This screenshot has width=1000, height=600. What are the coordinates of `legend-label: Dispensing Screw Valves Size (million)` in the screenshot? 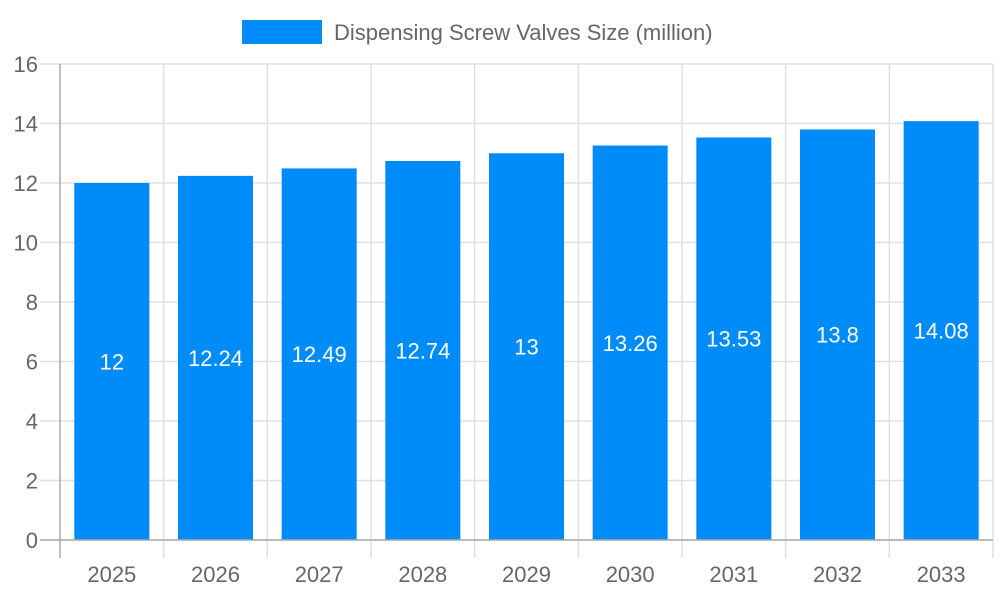 It's located at (523, 32).